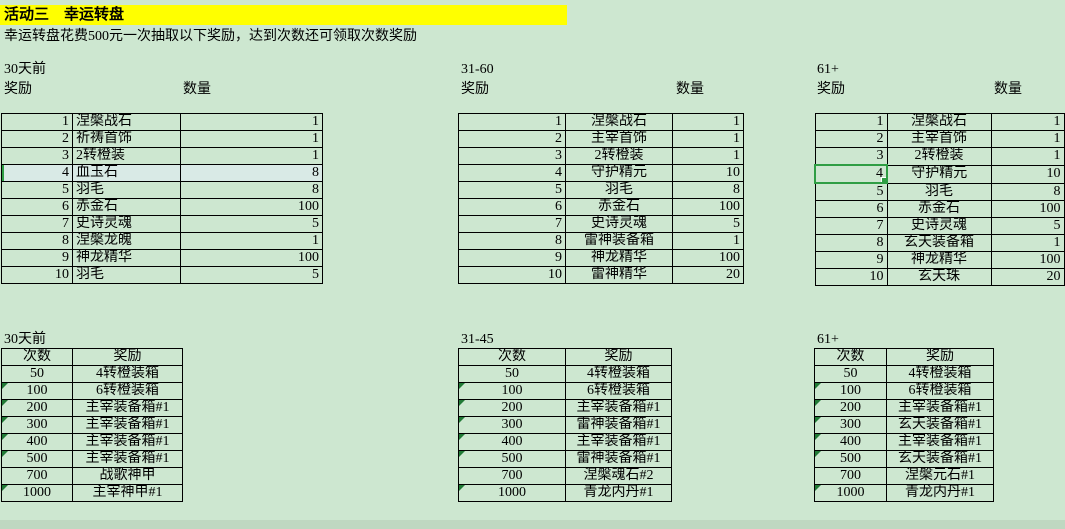 The width and height of the screenshot is (1065, 529). Describe the element at coordinates (37, 139) in the screenshot. I see `row-index-cell: 2` at that location.